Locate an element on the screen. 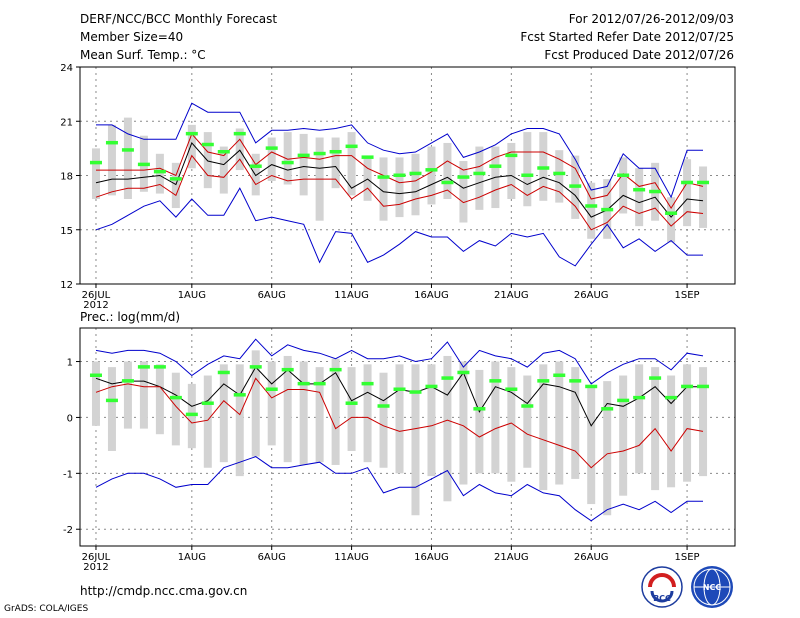 This screenshot has width=800, height=618. member-size: Member Size=40 is located at coordinates (132, 37).